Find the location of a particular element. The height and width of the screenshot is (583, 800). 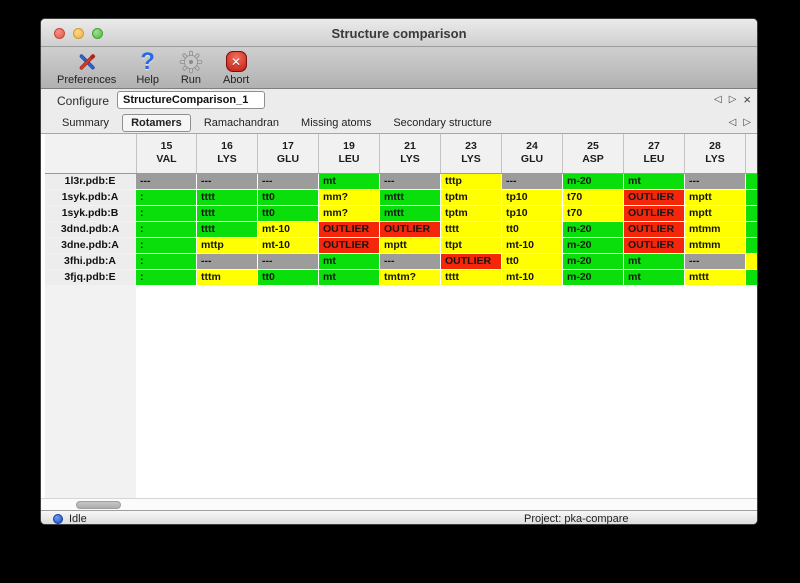

row-label: 3fjq.pdb:E is located at coordinates (90, 277).